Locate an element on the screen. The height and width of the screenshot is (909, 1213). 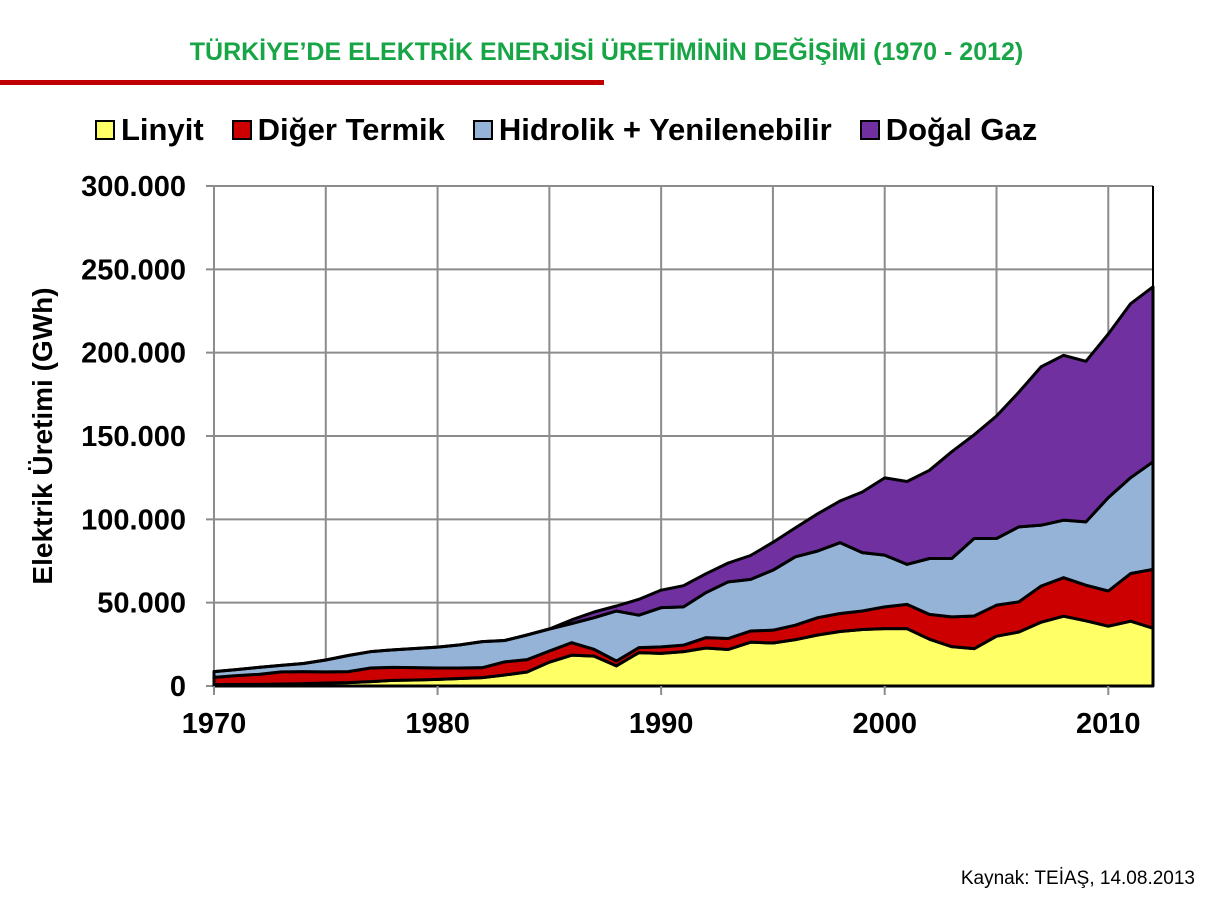
x-tick-label: 1970 is located at coordinates (214, 724).